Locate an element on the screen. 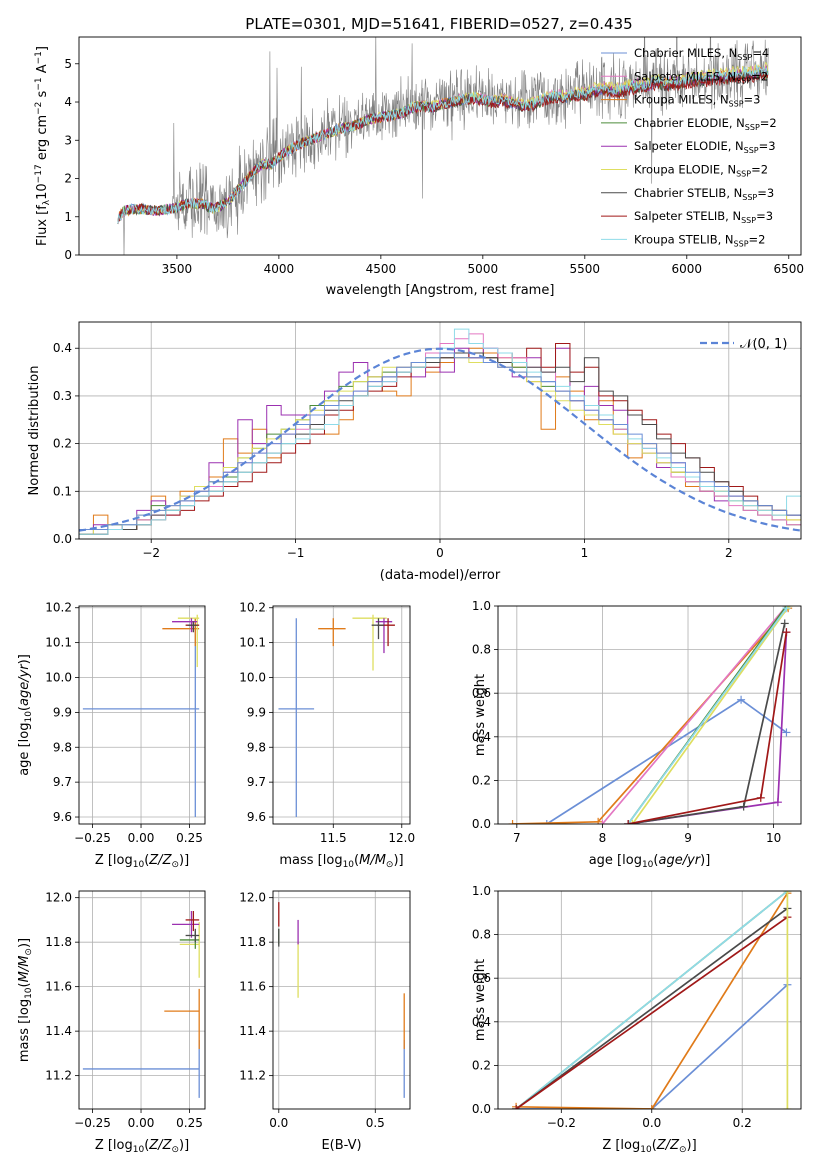 This screenshot has width=819, height=1170. x-tick-label: −2 is located at coordinates (151, 553).